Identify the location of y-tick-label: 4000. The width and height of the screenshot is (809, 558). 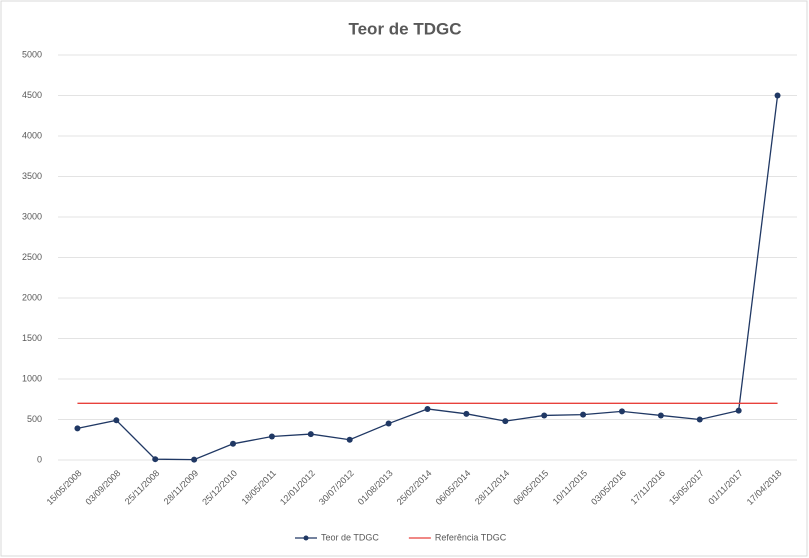
(32, 135).